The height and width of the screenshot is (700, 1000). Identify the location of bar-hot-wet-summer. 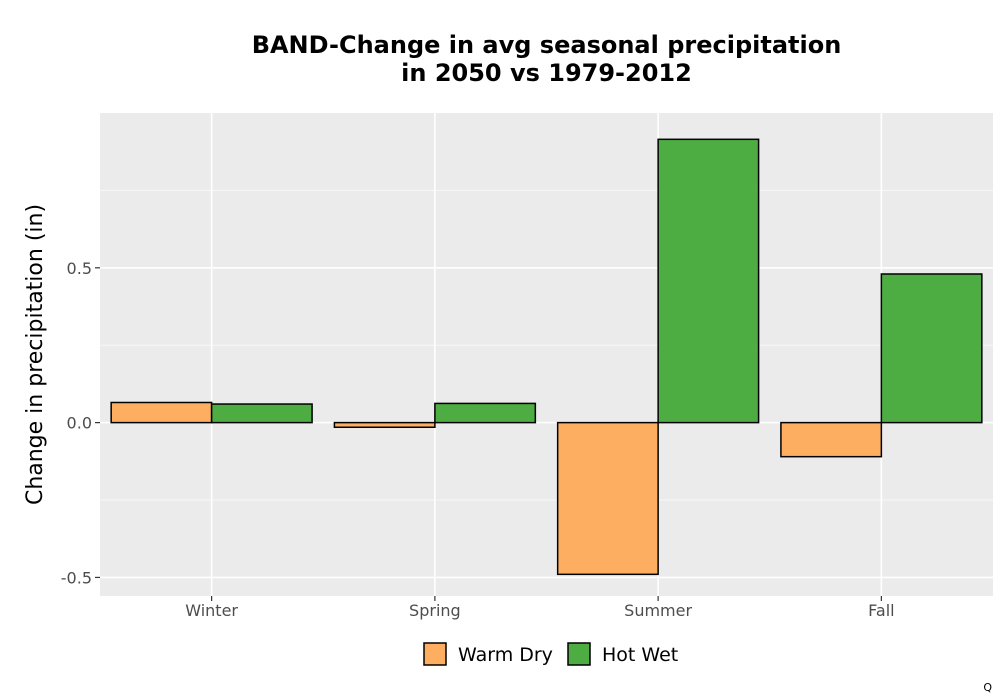
(708, 281).